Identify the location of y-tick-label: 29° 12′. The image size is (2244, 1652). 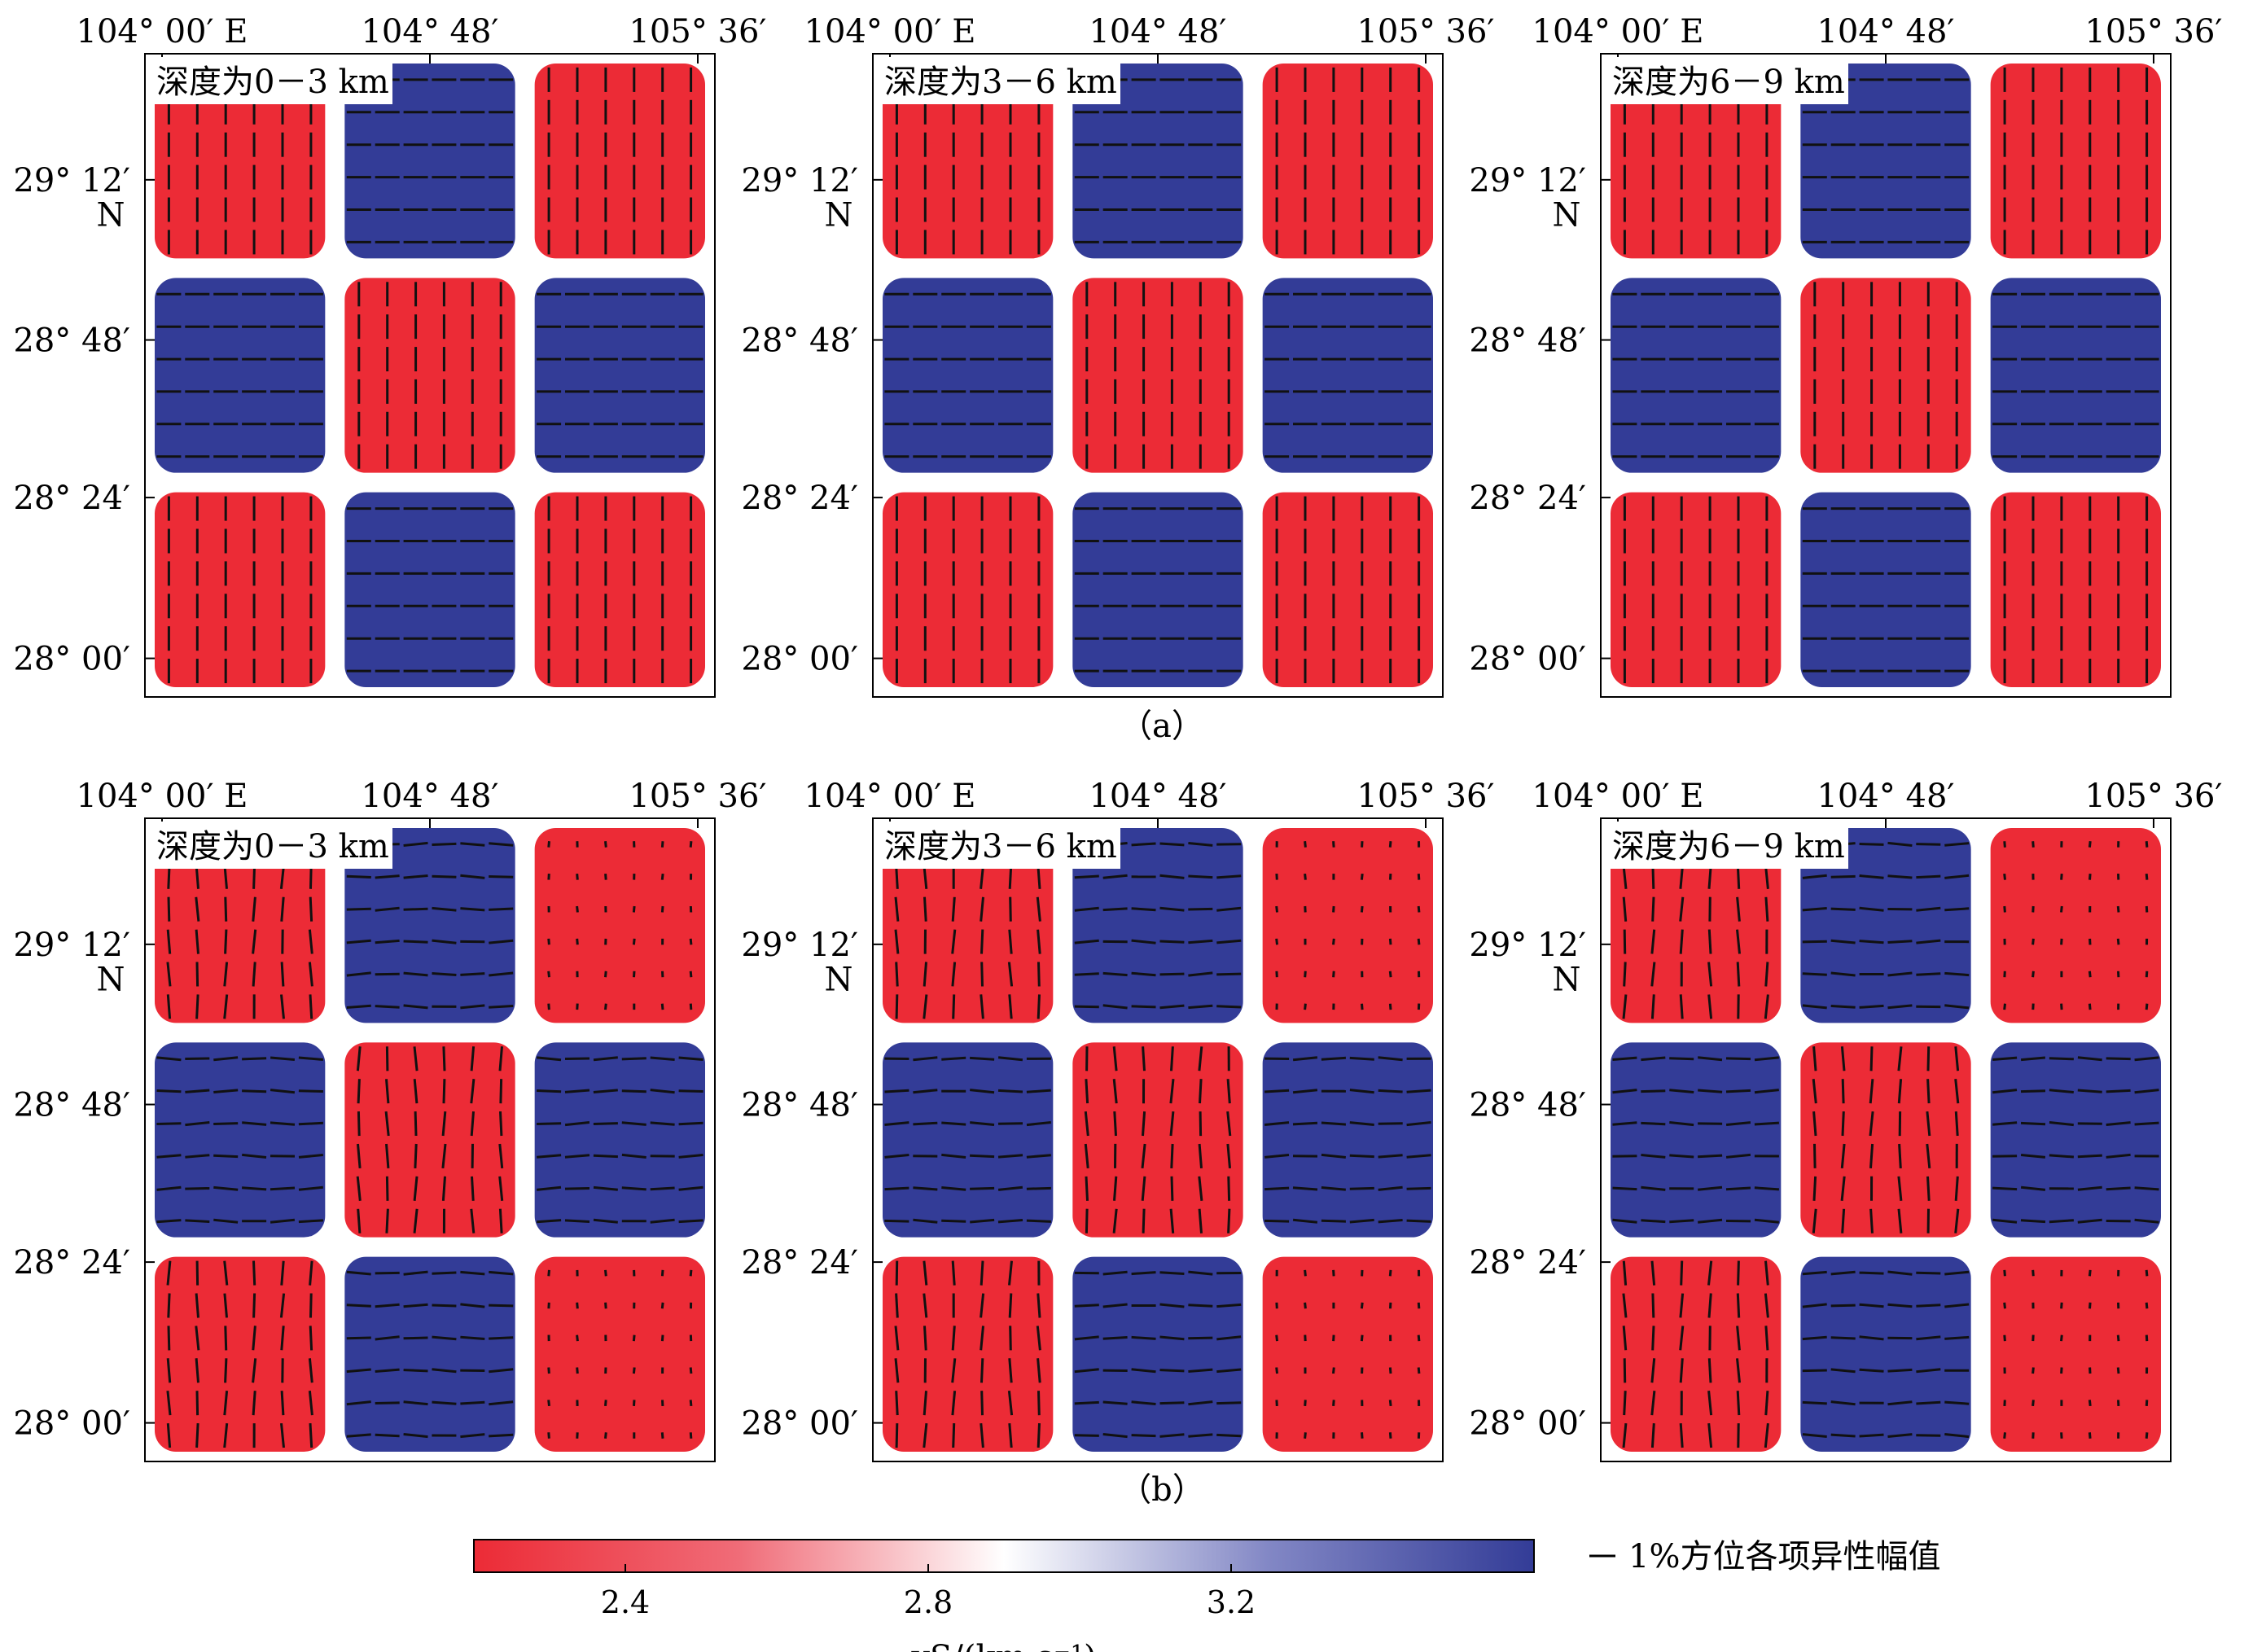
(799, 180).